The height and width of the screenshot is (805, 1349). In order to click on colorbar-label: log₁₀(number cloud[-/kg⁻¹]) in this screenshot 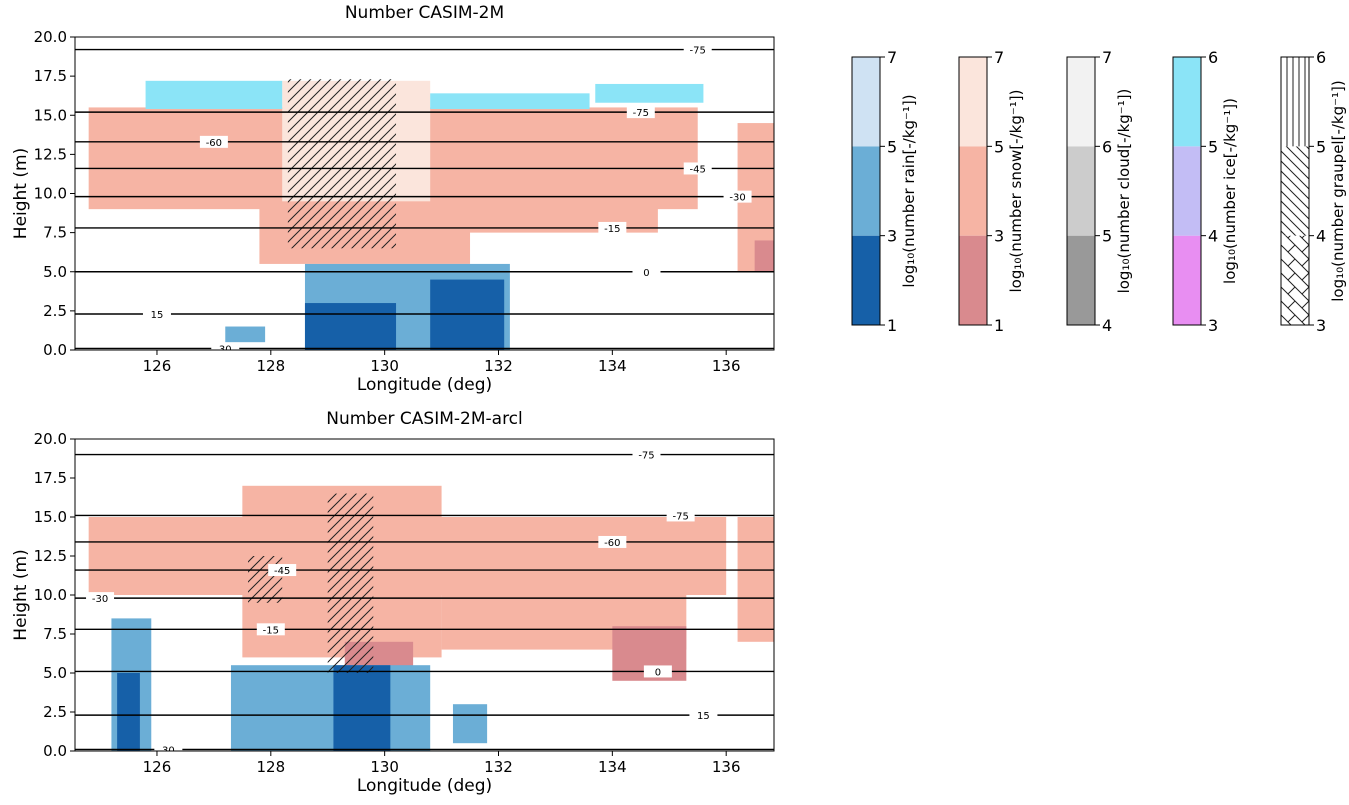, I will do `click(1124, 191)`.